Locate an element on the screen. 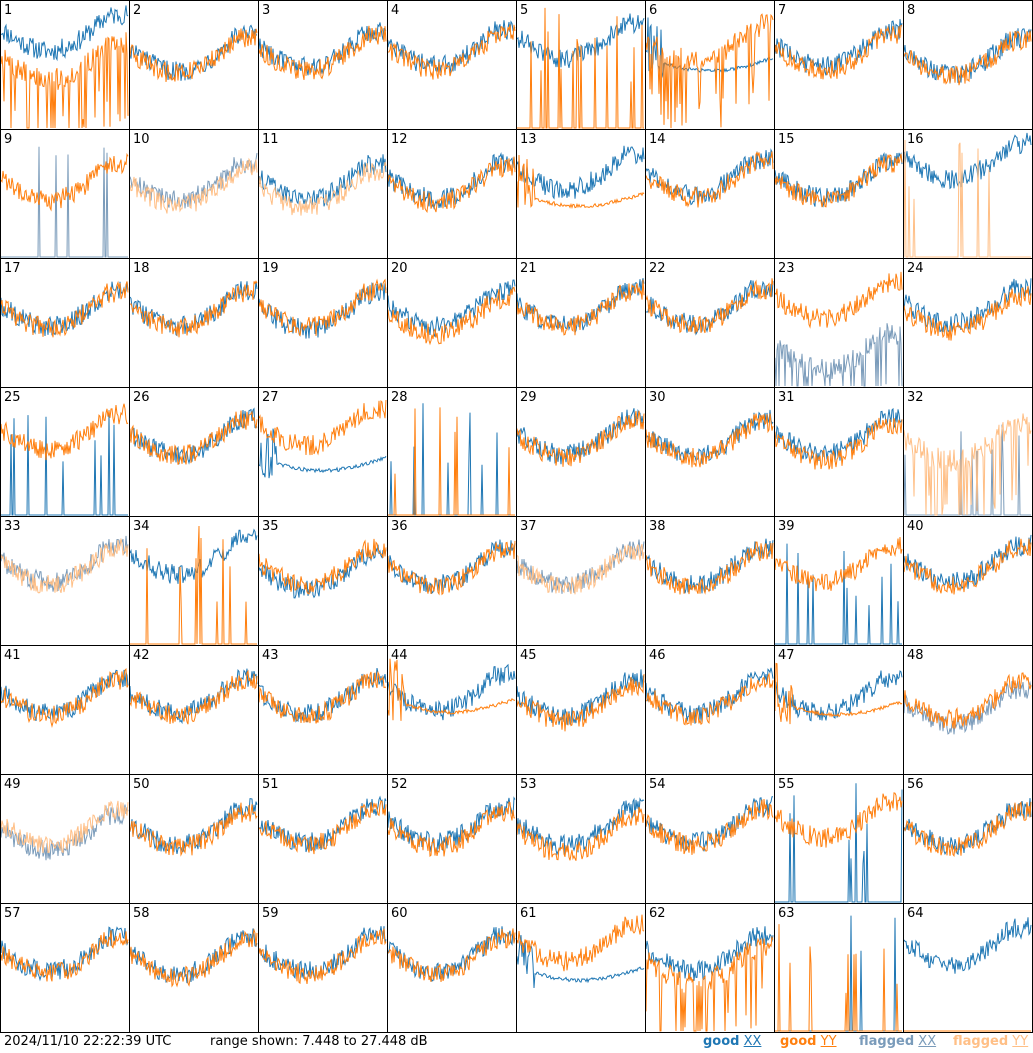 The width and height of the screenshot is (1033, 1053). panel-15: 15 is located at coordinates (839, 194).